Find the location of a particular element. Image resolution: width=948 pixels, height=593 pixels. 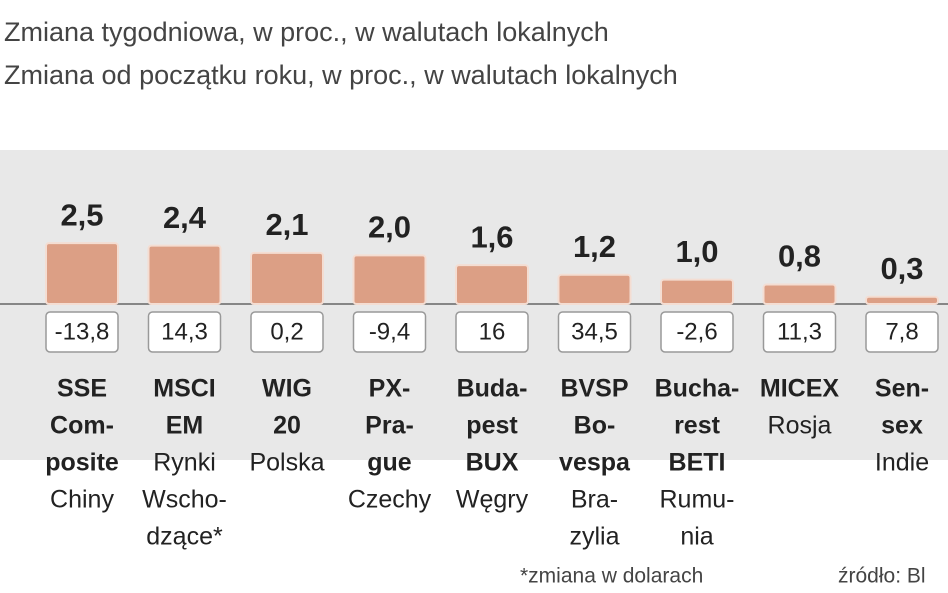

ytd-label: -2,6 is located at coordinates (696, 331).